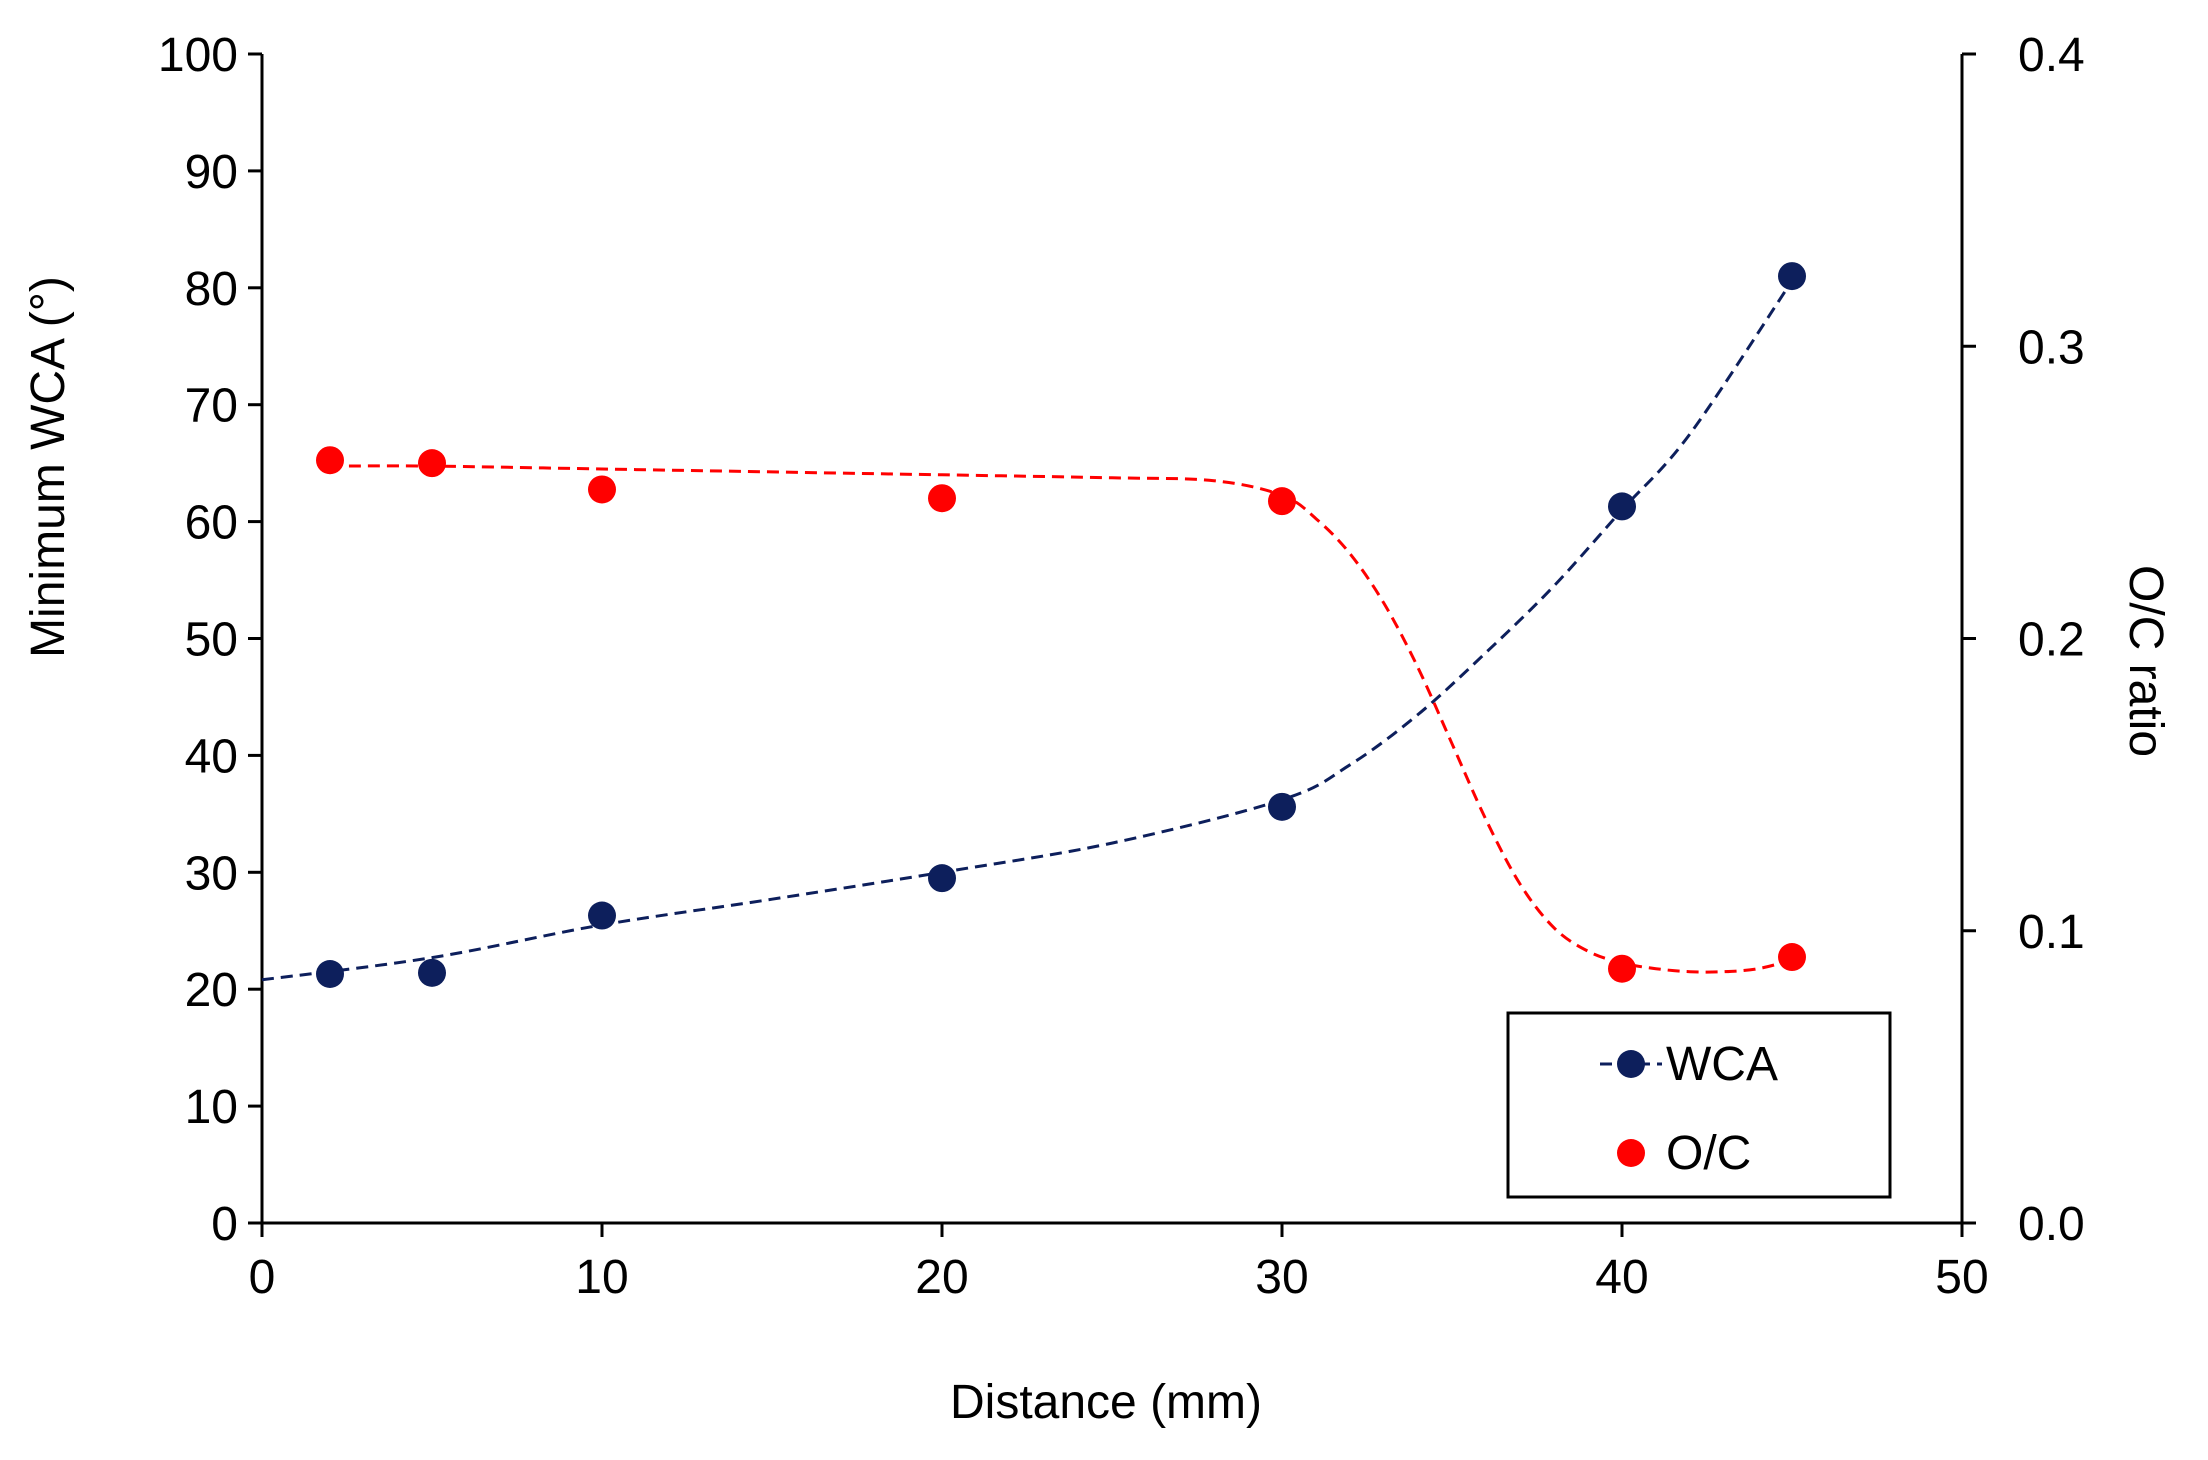 Image resolution: width=2208 pixels, height=1460 pixels. Describe the element at coordinates (941, 1277) in the screenshot. I see `x-tick-label: 20` at that location.